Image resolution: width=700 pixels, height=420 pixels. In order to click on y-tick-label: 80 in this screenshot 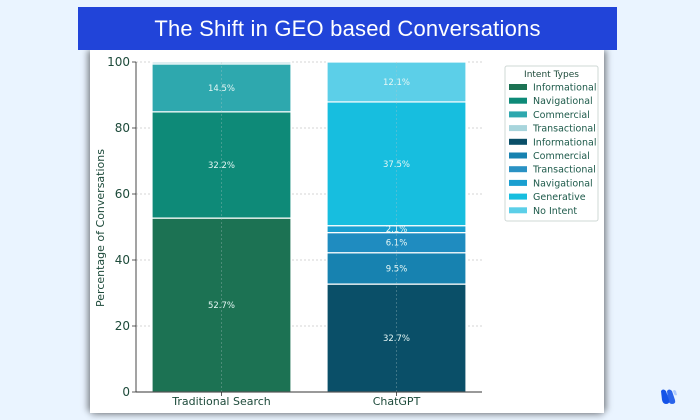, I will do `click(122, 128)`.